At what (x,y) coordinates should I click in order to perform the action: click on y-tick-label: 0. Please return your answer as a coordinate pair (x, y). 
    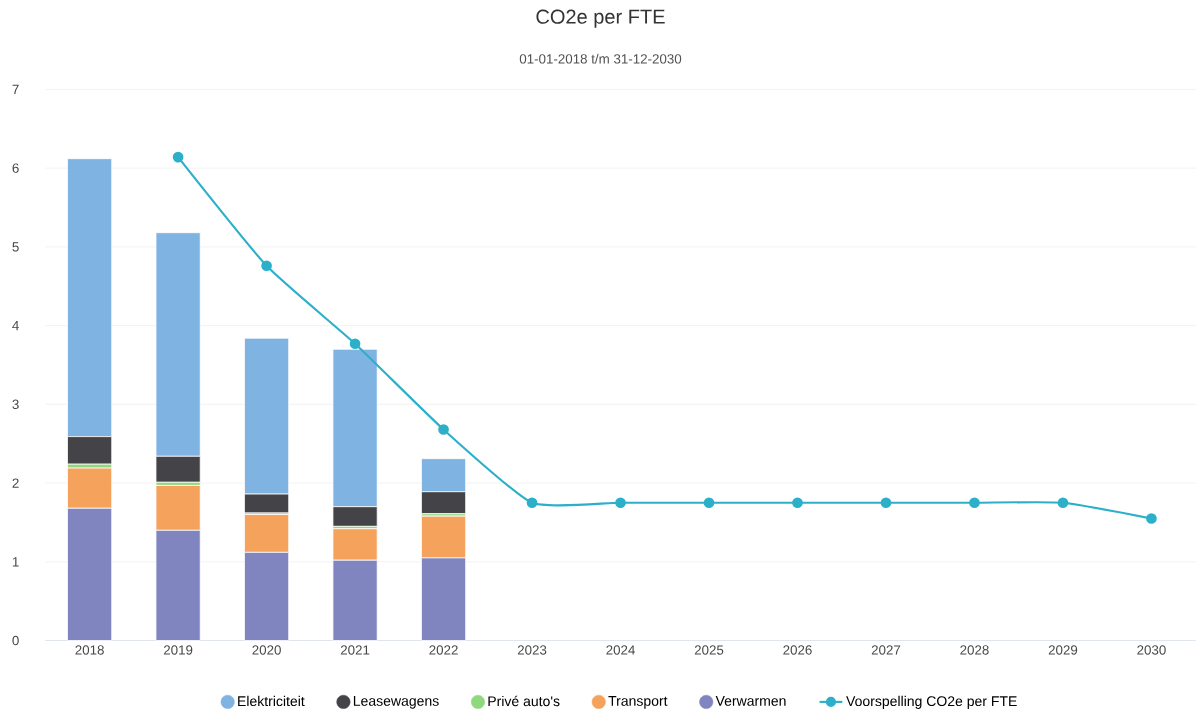
    Looking at the image, I should click on (15, 640).